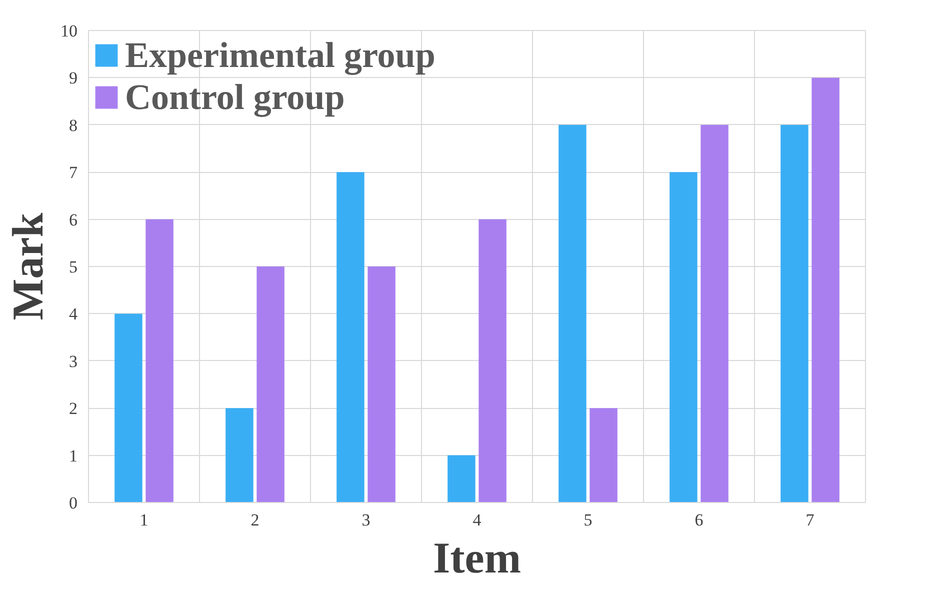 The image size is (933, 591). What do you see at coordinates (73, 408) in the screenshot?
I see `y-tick-label: 2` at bounding box center [73, 408].